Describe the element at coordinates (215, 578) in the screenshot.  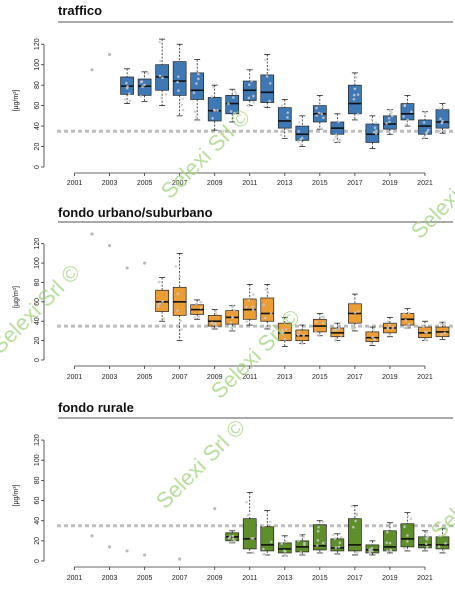
I see `x-tick-label: 2009` at that location.